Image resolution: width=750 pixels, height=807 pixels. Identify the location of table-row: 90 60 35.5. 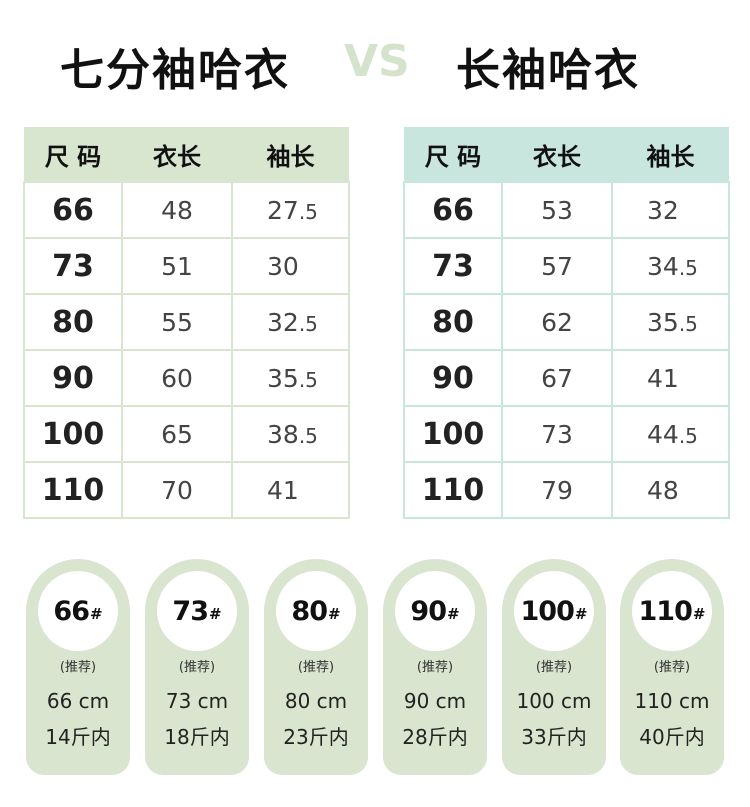
(186, 378).